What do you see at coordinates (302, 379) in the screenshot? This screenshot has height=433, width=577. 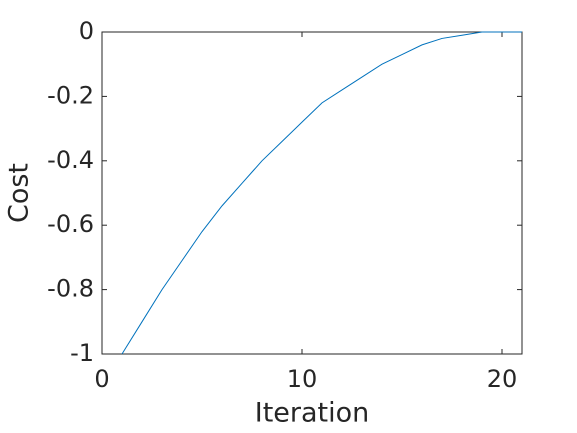 I see `x-tick-label: 10` at bounding box center [302, 379].